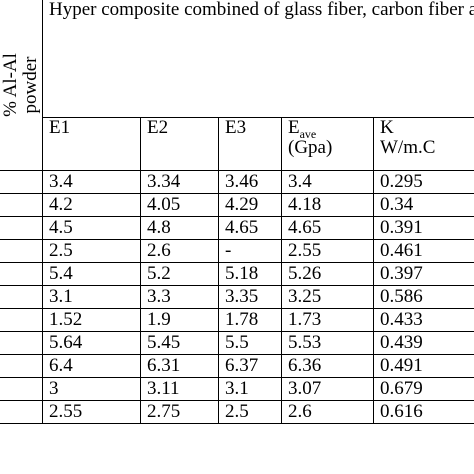 This screenshot has height=474, width=474. I want to click on table-cell: 0.616, so click(423, 412).